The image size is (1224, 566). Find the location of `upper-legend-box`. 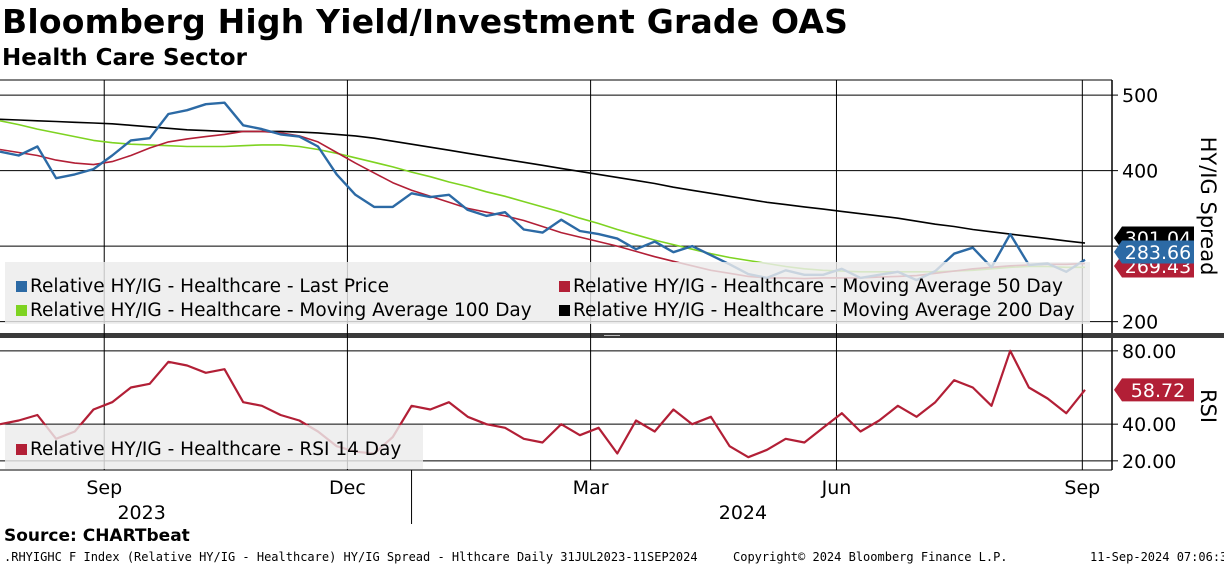

upper-legend-box is located at coordinates (547, 293).